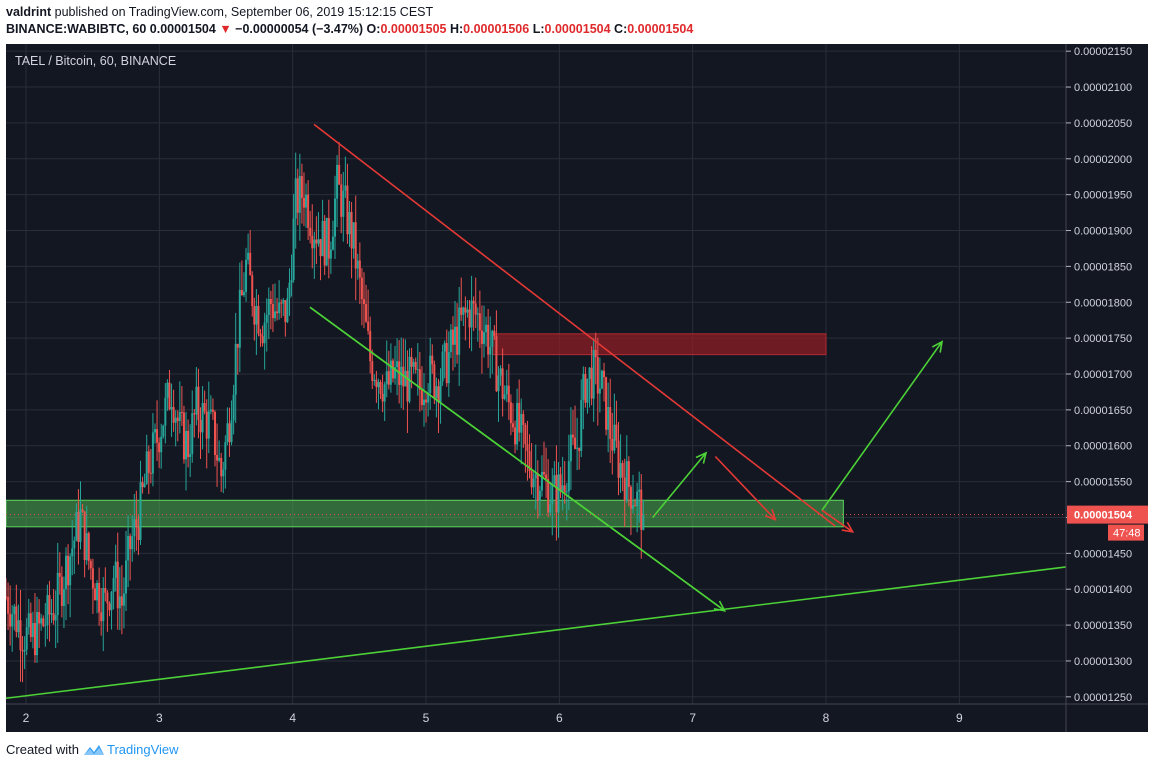  I want to click on close-label: C:, so click(621, 29).